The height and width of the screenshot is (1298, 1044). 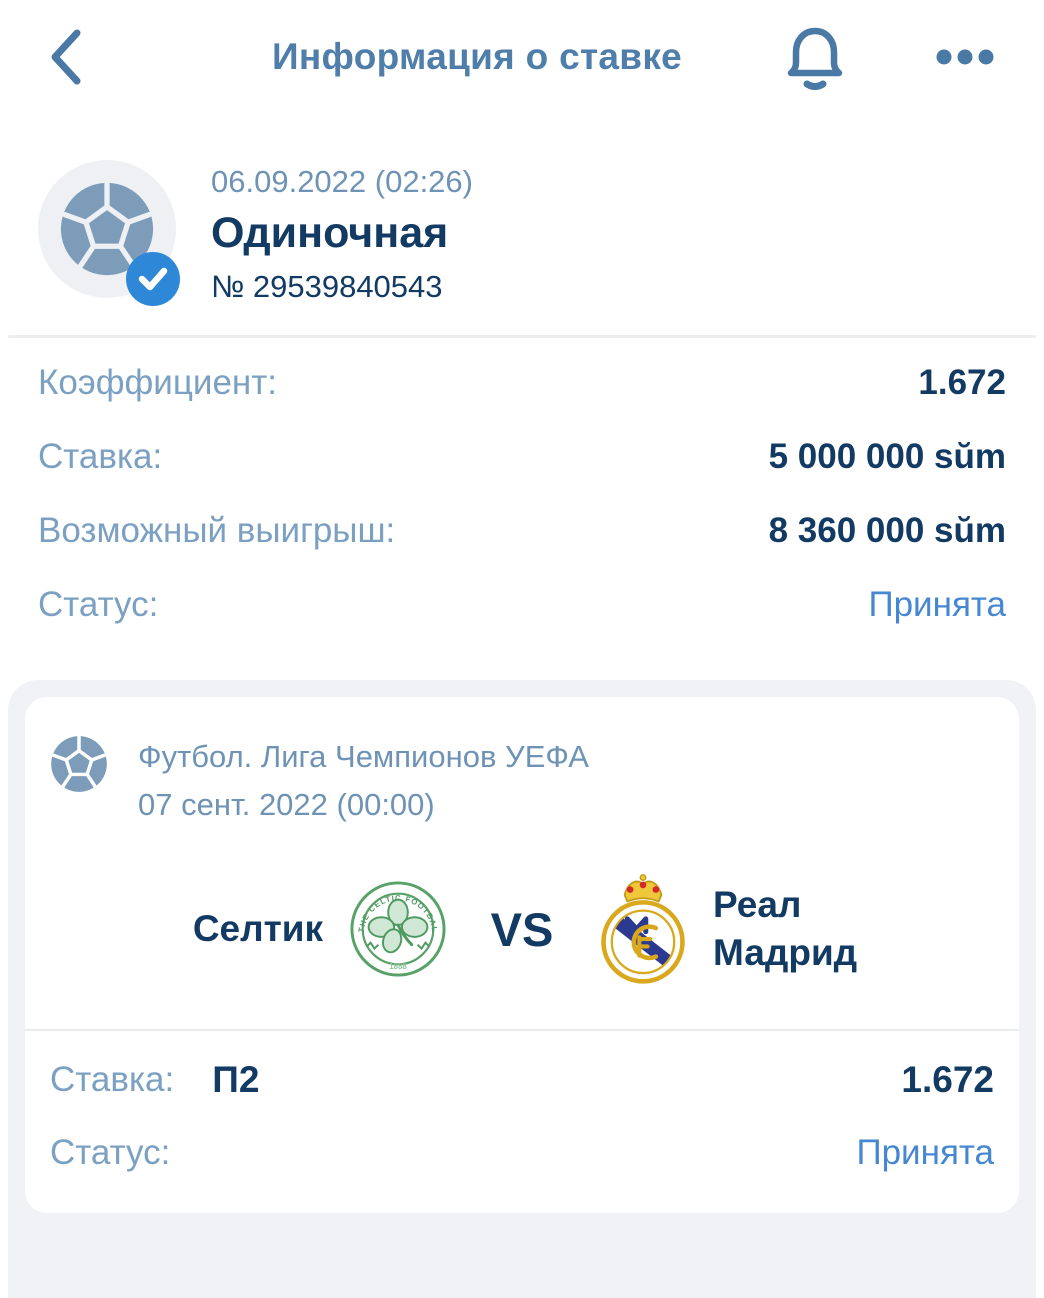 What do you see at coordinates (330, 233) in the screenshot?
I see `bet-type: Одиночная` at bounding box center [330, 233].